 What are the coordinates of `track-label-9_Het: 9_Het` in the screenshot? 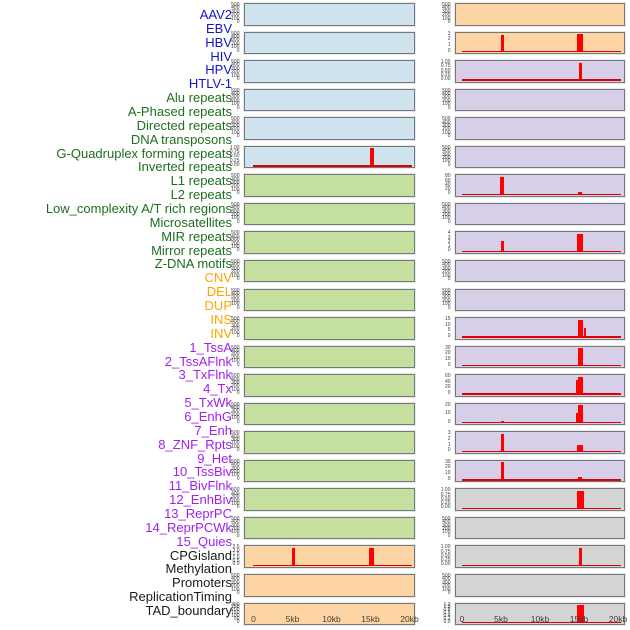 It's located at (214, 458).